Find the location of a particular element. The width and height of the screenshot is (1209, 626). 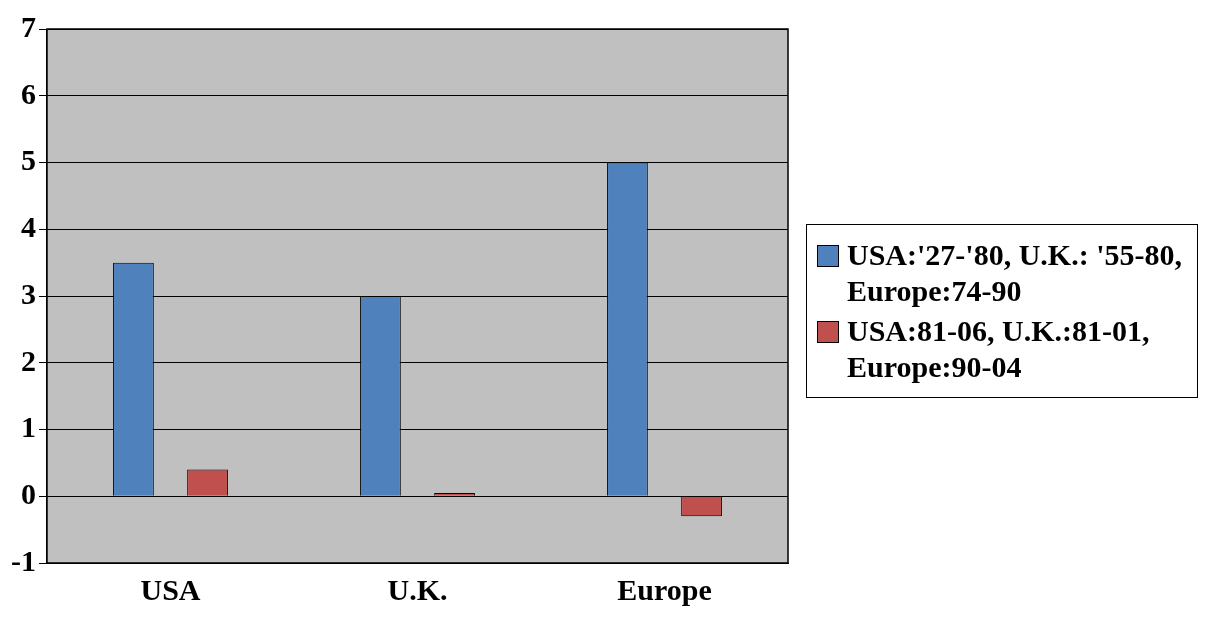

legend-label: USA:'27-'80, U.K.: '55-80, Europe:74-90 is located at coordinates (1015, 272).